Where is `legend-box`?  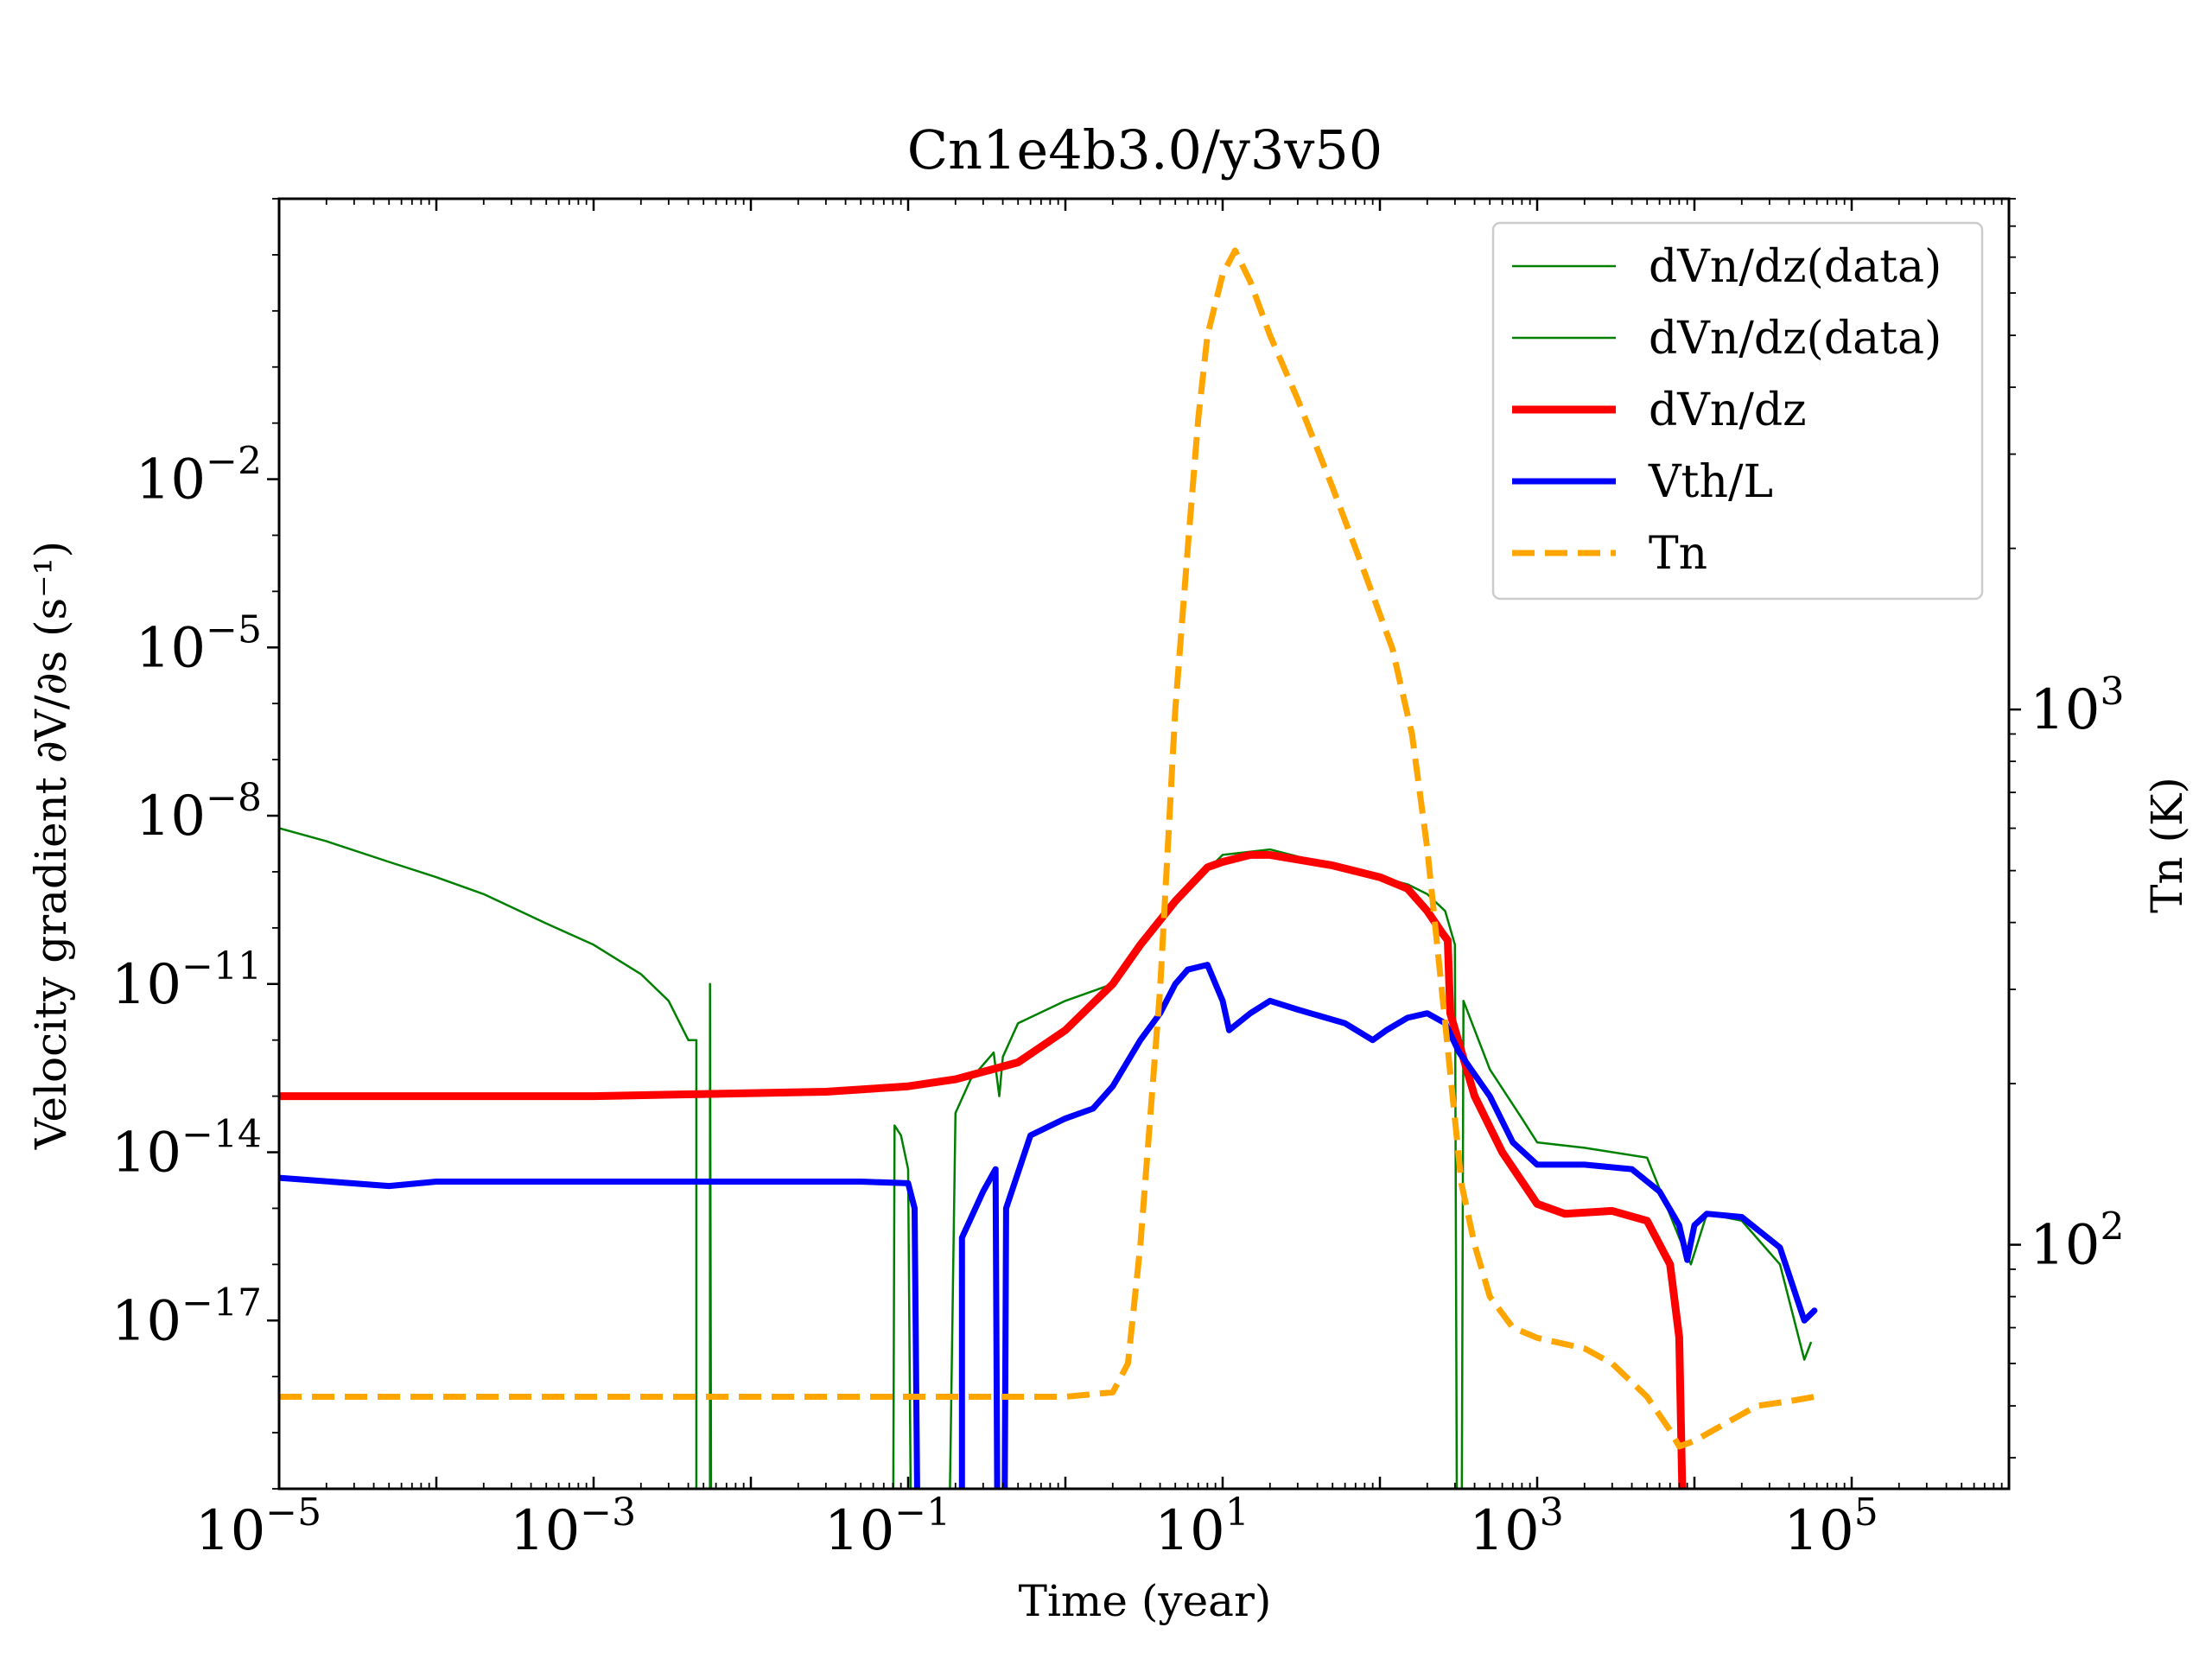 legend-box is located at coordinates (1737, 411).